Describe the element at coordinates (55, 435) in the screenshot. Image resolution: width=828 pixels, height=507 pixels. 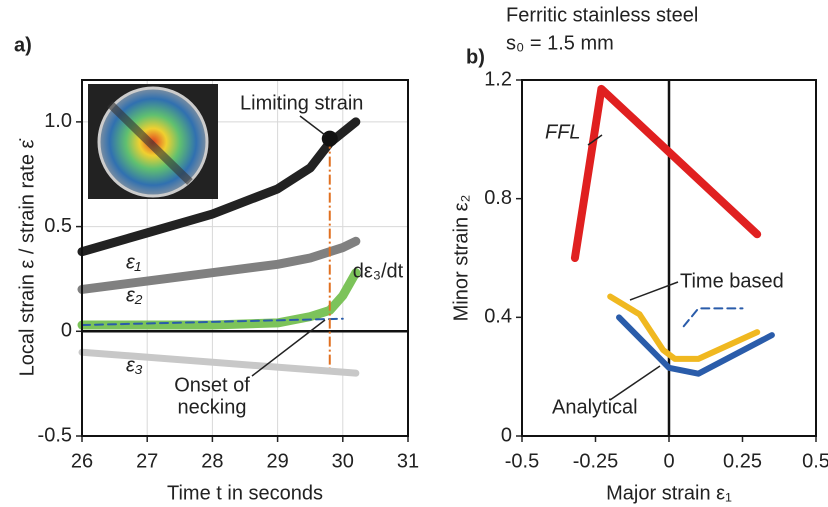
I see `y-tick-label: -0.5` at that location.